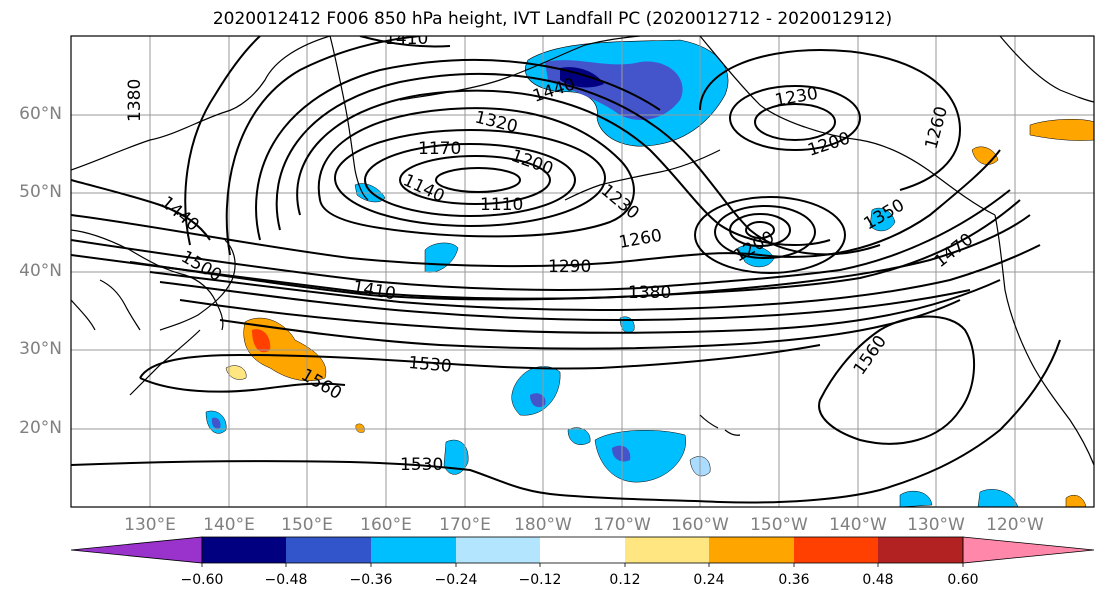 This screenshot has width=1105, height=601. I want to click on contour-1320-band, so click(541, 240).